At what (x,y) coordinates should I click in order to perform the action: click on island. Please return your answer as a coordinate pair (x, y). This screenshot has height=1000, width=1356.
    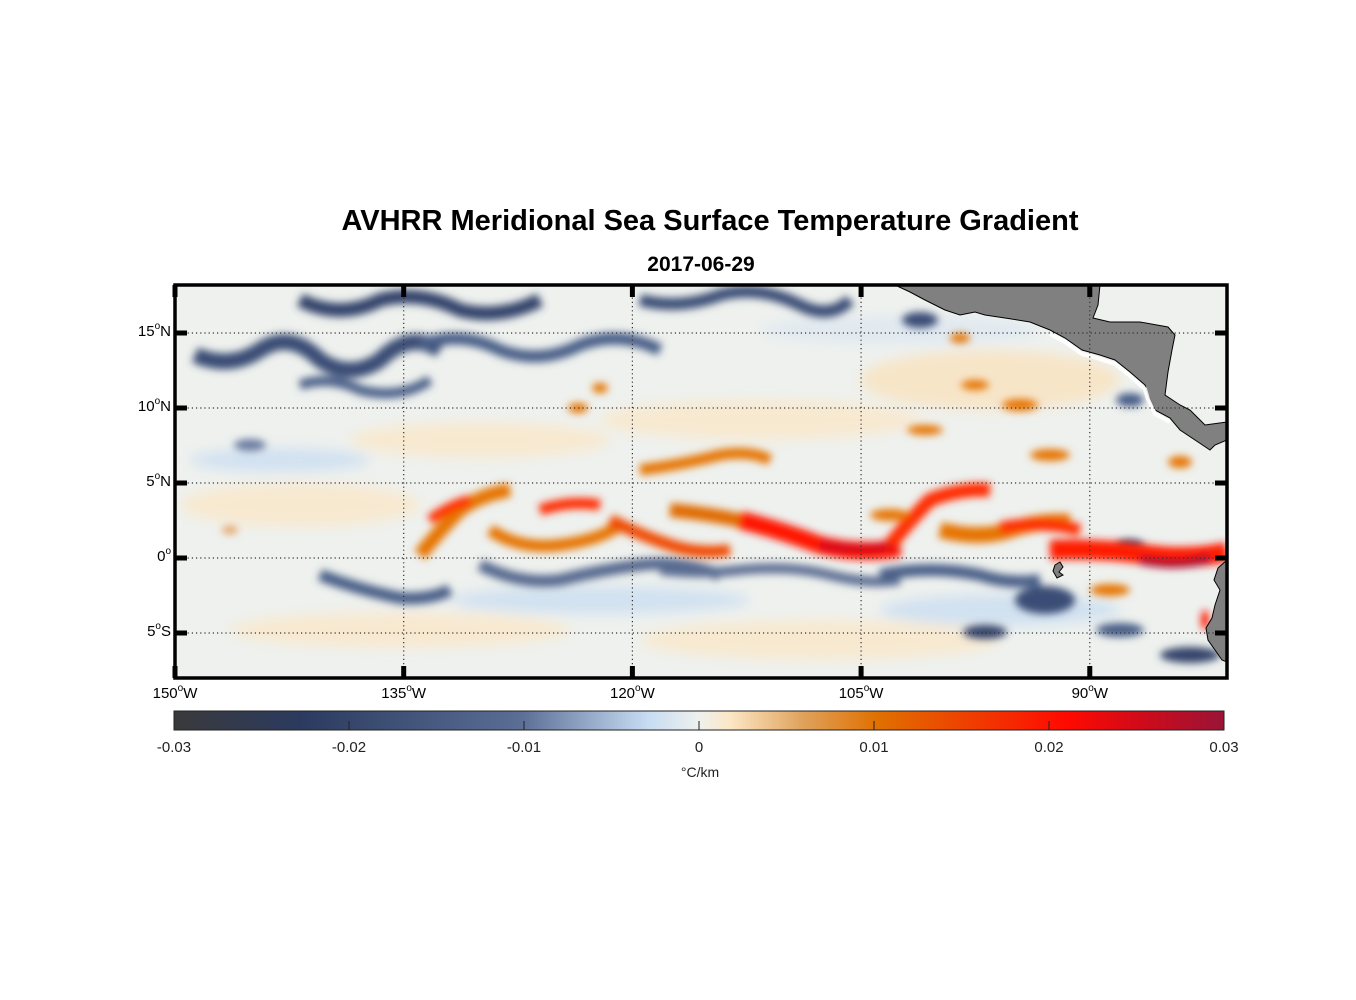
    Looking at the image, I should click on (1058, 570).